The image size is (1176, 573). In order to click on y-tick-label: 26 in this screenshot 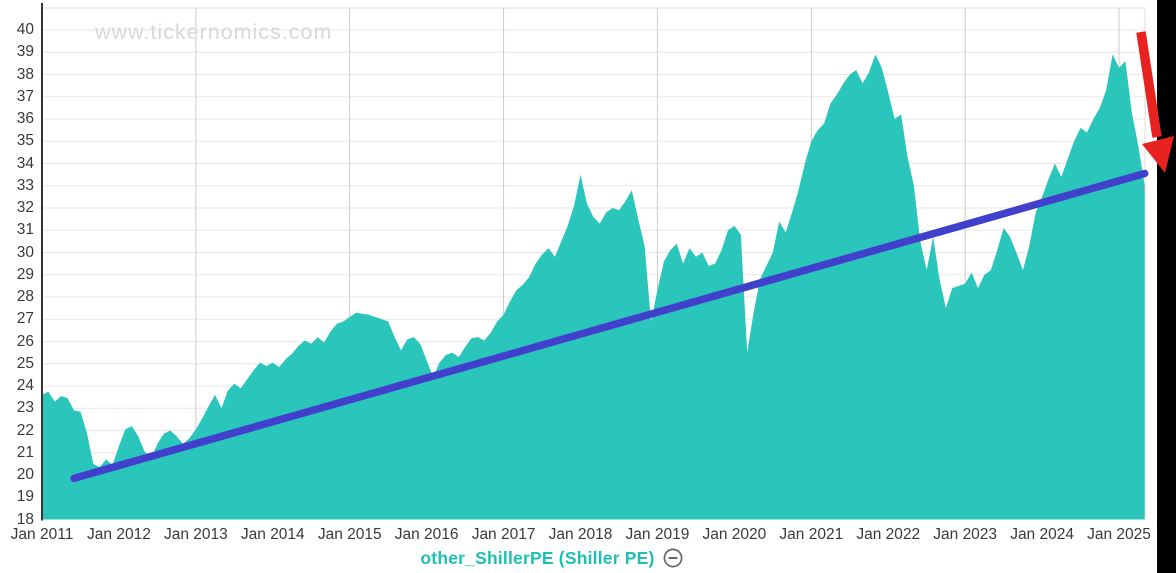, I will do `click(25, 341)`.